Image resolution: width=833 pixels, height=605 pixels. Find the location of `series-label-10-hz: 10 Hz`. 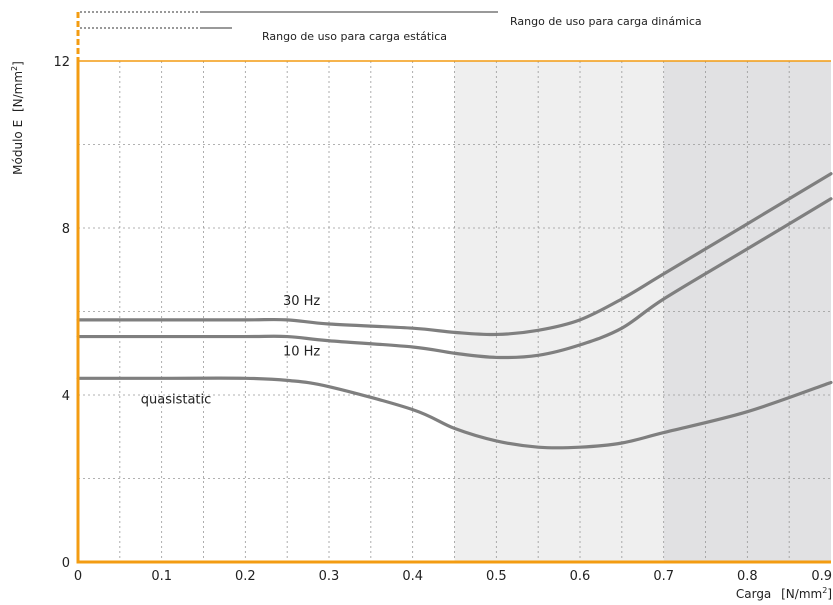

series-label-10-hz: 10 Hz is located at coordinates (301, 351).